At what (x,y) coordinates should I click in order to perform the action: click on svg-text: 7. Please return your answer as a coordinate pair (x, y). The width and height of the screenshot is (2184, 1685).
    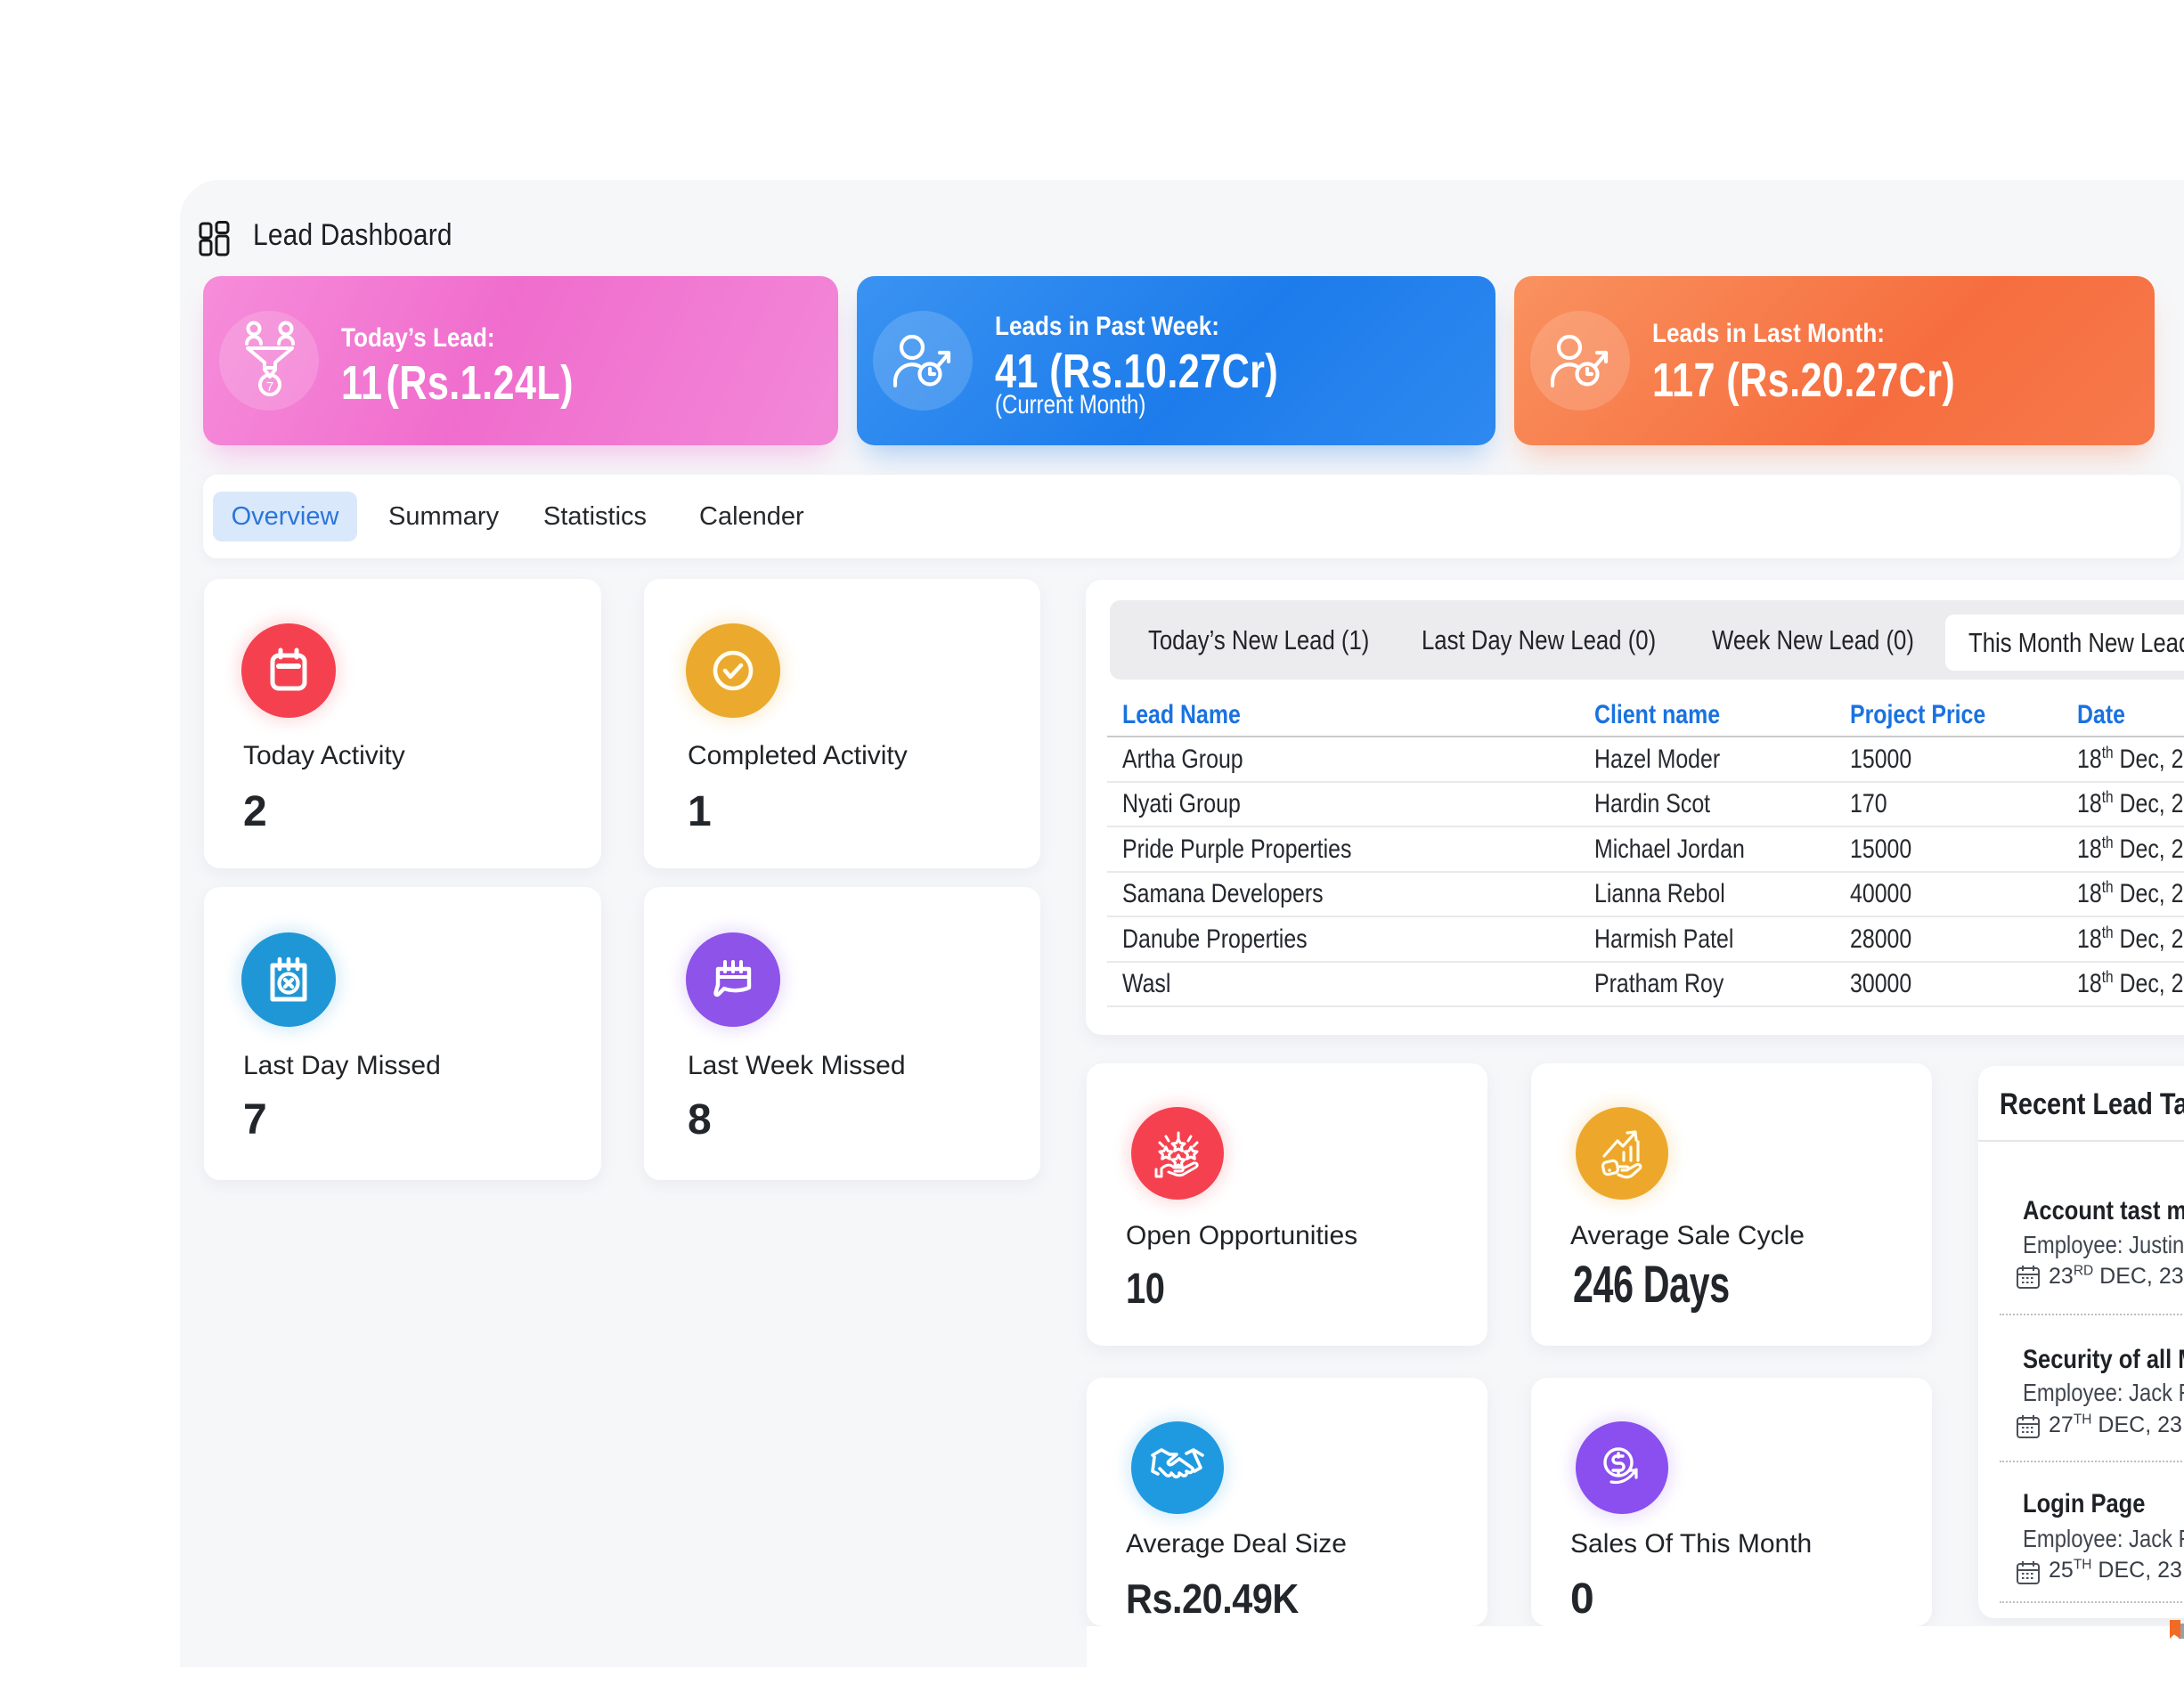
    Looking at the image, I should click on (269, 387).